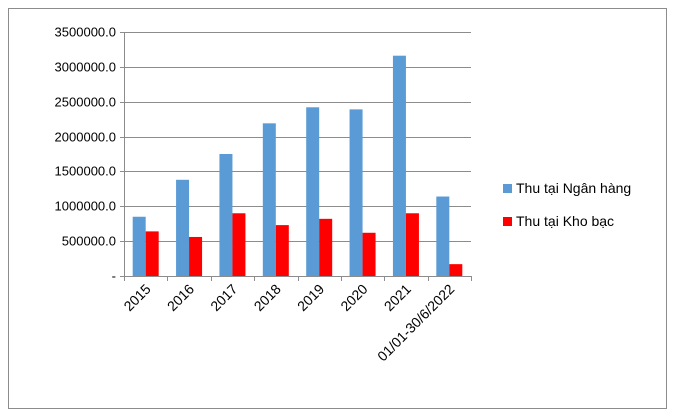 This screenshot has height=417, width=675. I want to click on x-category-label-0: 2015, so click(136, 297).